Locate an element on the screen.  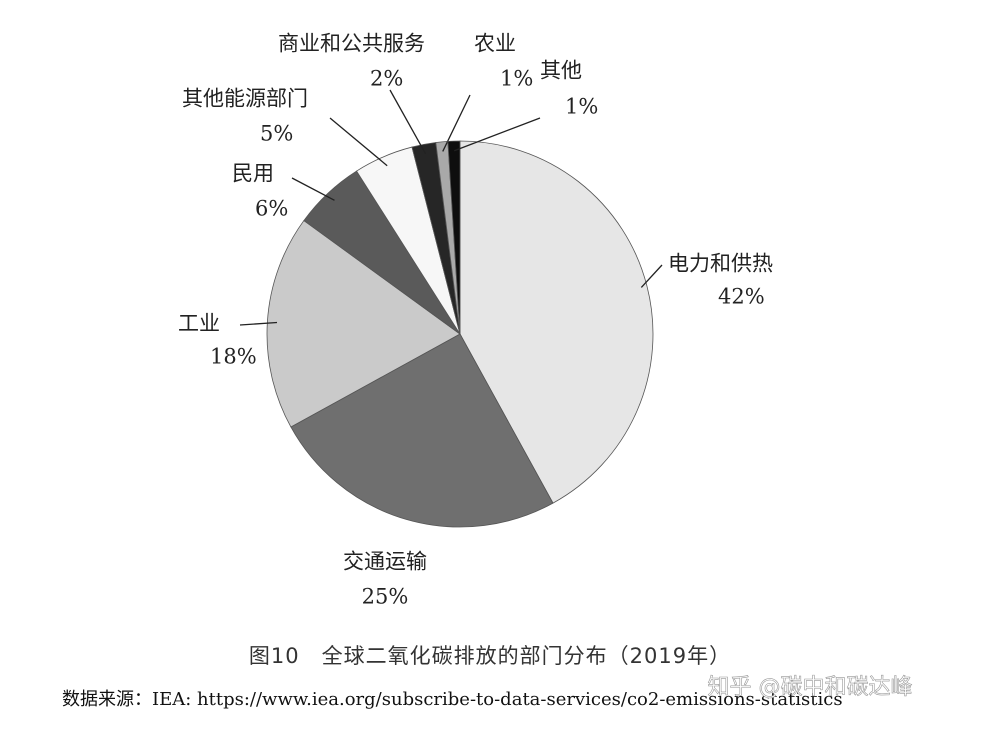
category-label: 交通运输 is located at coordinates (385, 562).